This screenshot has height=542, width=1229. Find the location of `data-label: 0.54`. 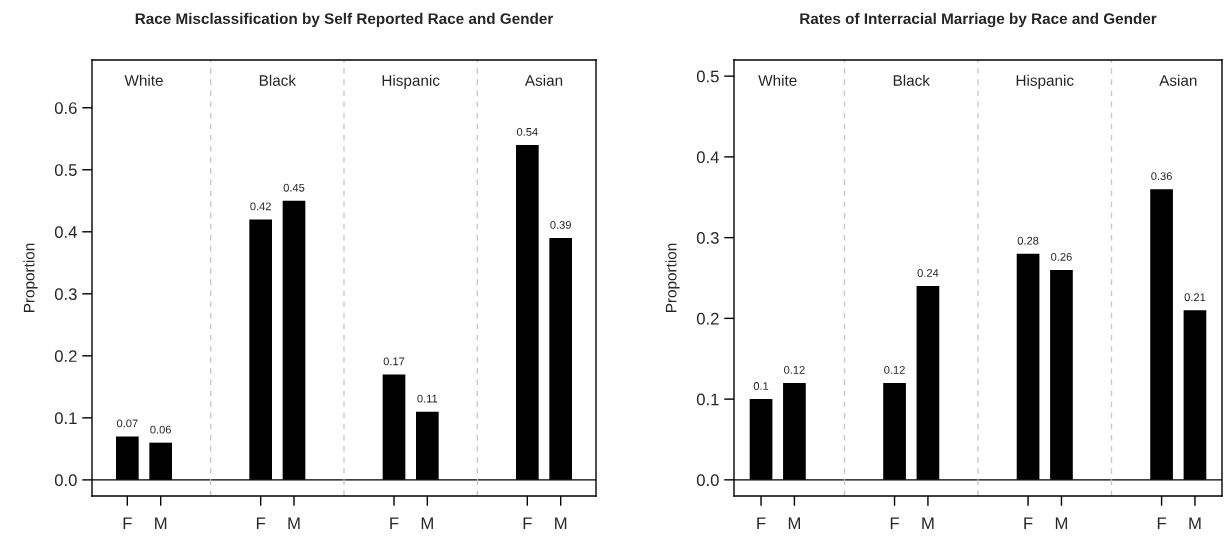

data-label: 0.54 is located at coordinates (527, 131).